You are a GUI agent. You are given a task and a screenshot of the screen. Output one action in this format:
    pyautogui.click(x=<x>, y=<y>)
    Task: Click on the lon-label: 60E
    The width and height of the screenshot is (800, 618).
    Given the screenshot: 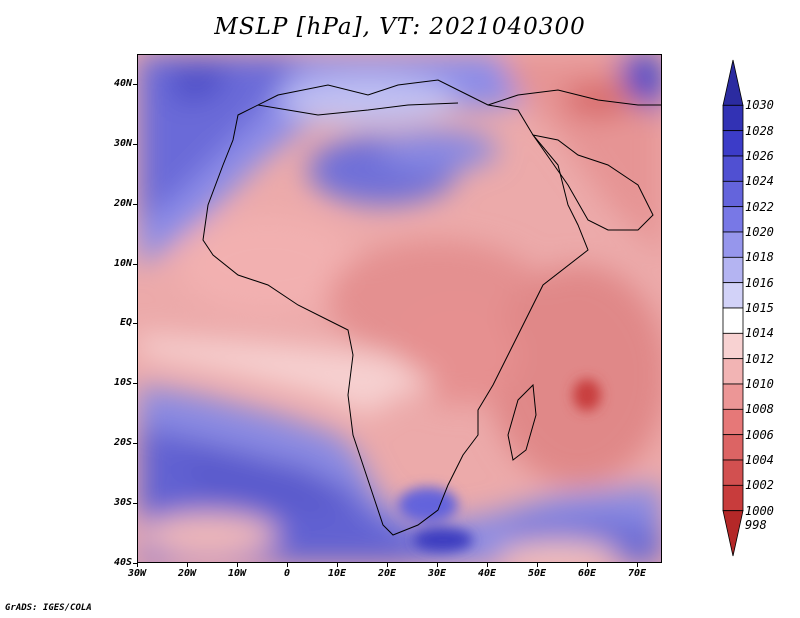 What is the action you would take?
    pyautogui.click(x=587, y=573)
    